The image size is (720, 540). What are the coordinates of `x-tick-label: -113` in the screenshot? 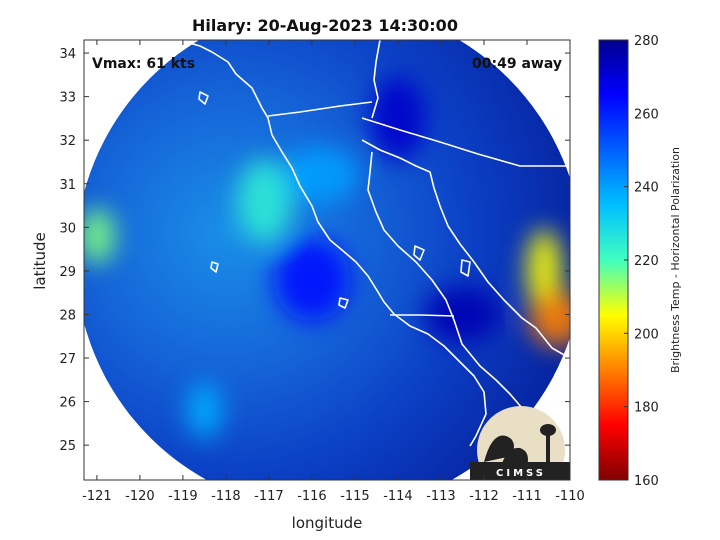 It's located at (441, 496).